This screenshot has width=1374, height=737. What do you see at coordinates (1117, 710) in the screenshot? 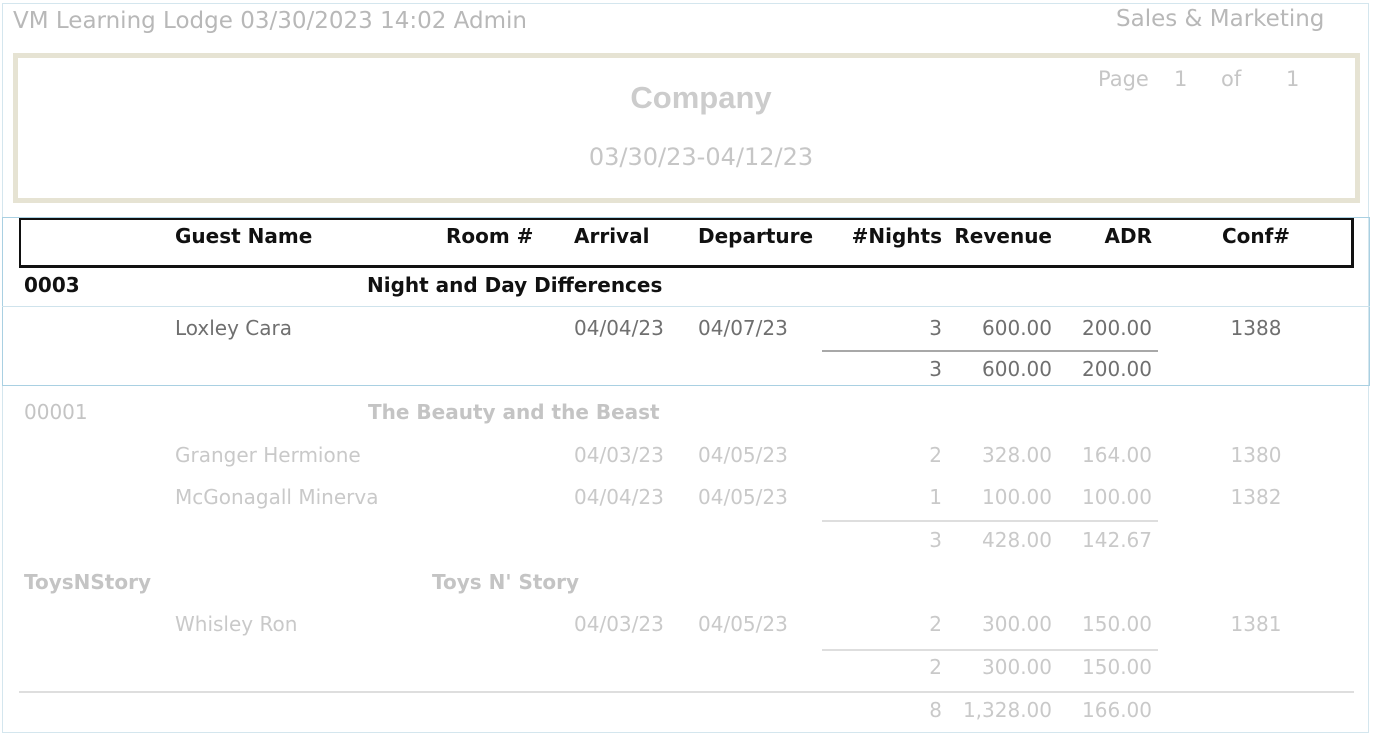
I see `grand-total-adr: 166.00` at bounding box center [1117, 710].